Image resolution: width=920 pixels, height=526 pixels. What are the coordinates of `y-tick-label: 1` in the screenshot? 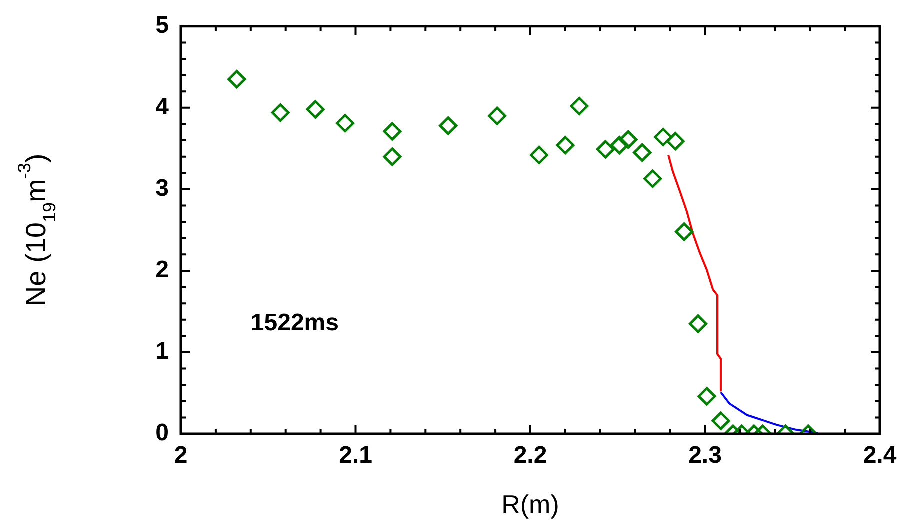 It's located at (162, 352).